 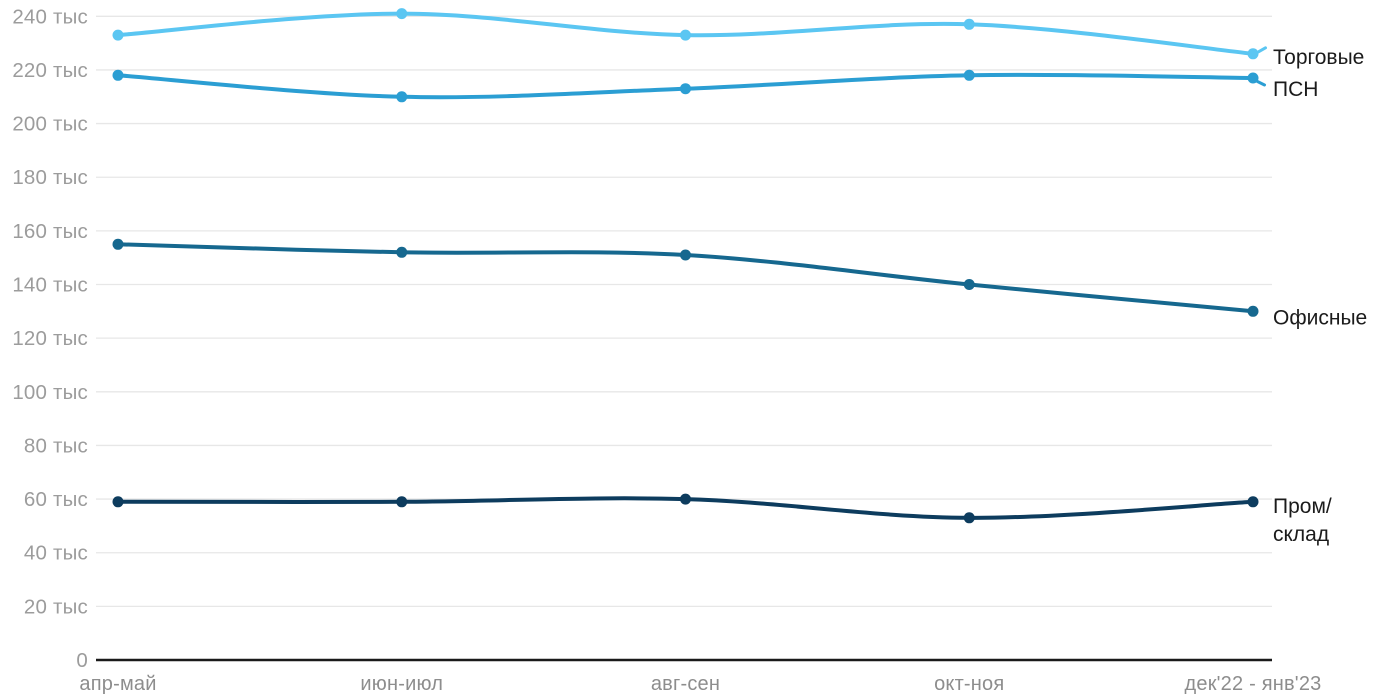 I want to click on y-axis-tick-label: 20 тыс, so click(x=56, y=606).